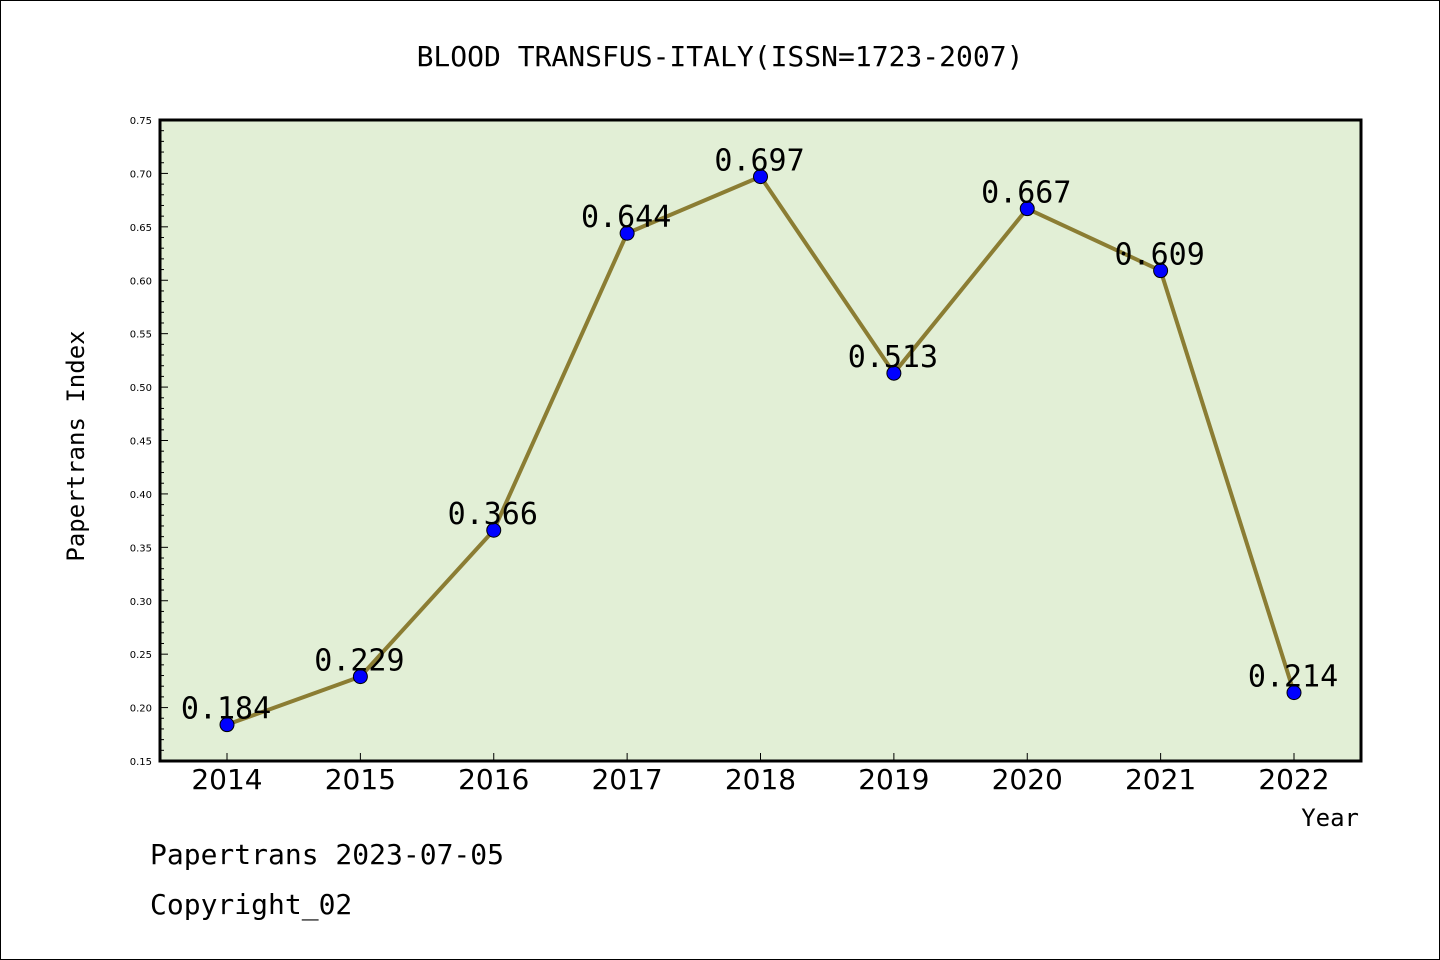 The width and height of the screenshot is (1440, 960). I want to click on y-tick-label: 0.45, so click(141, 442).